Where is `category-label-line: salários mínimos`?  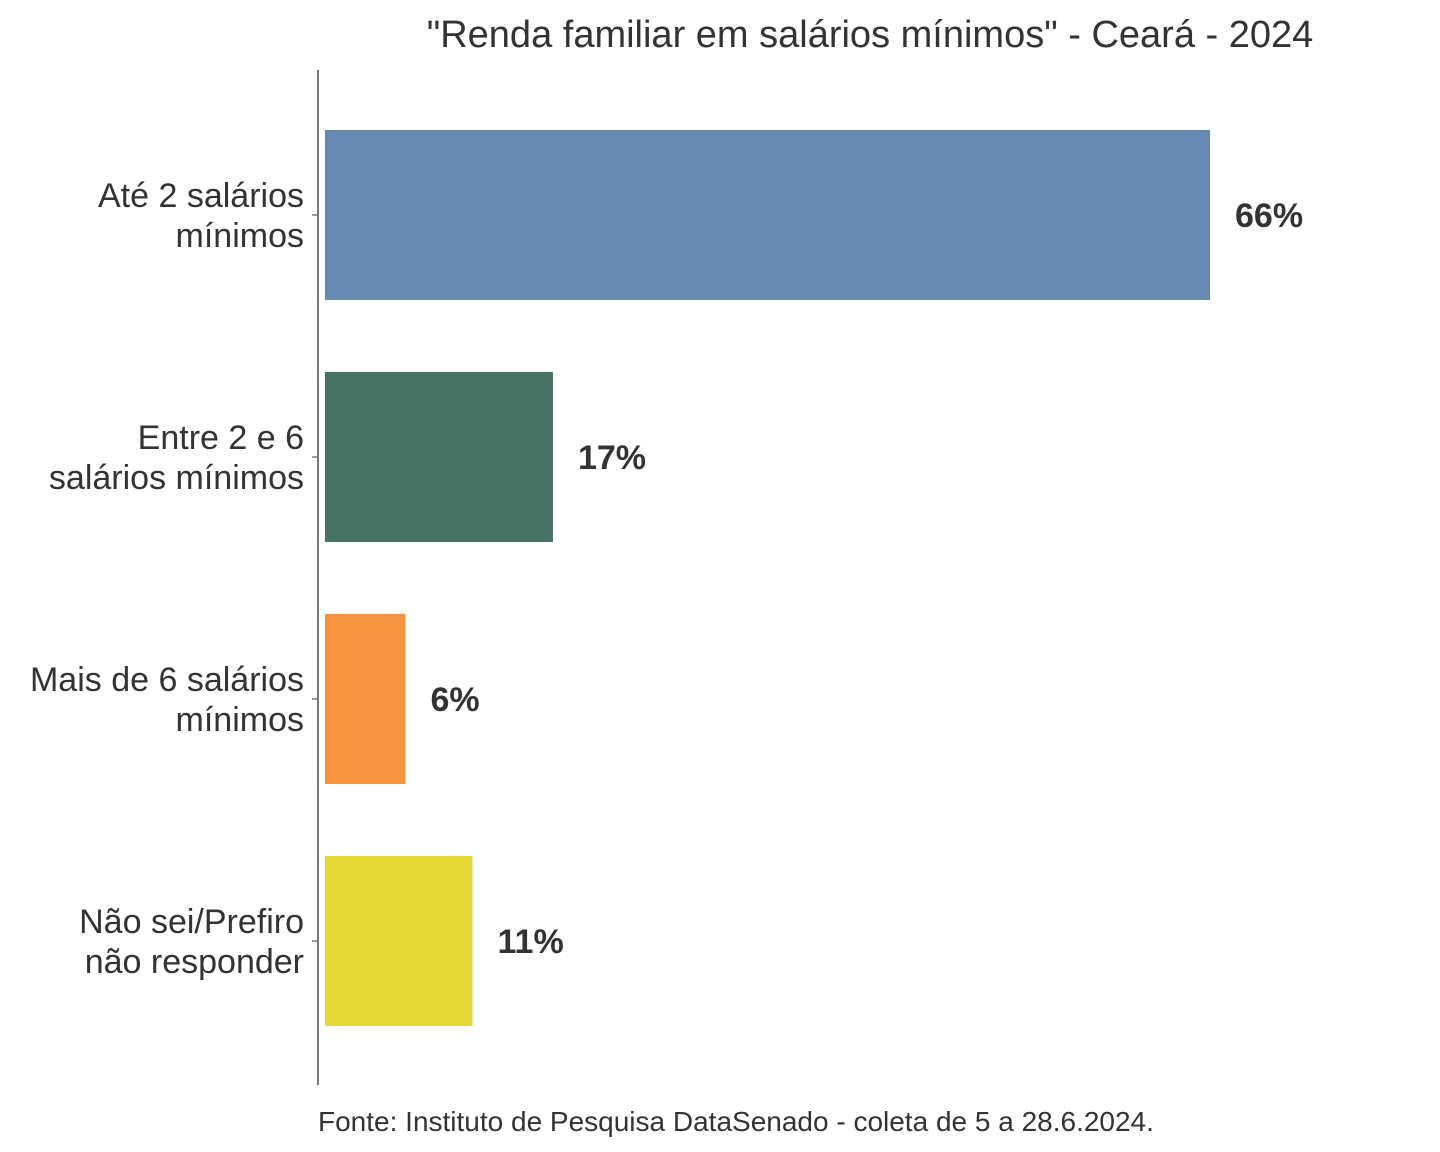 category-label-line: salários mínimos is located at coordinates (176, 478).